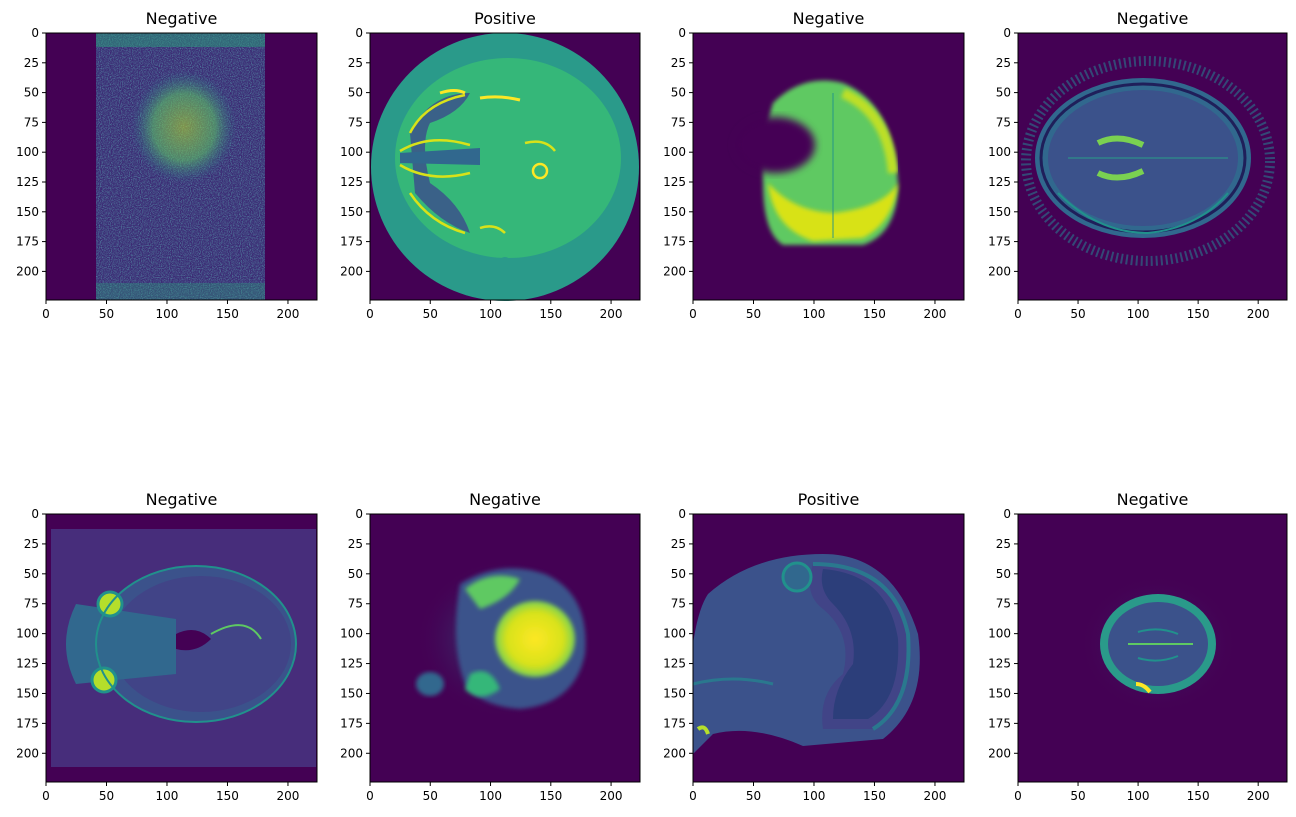 The height and width of the screenshot is (817, 1296). What do you see at coordinates (814, 314) in the screenshot?
I see `panel-3-xtick-label: 100` at bounding box center [814, 314].